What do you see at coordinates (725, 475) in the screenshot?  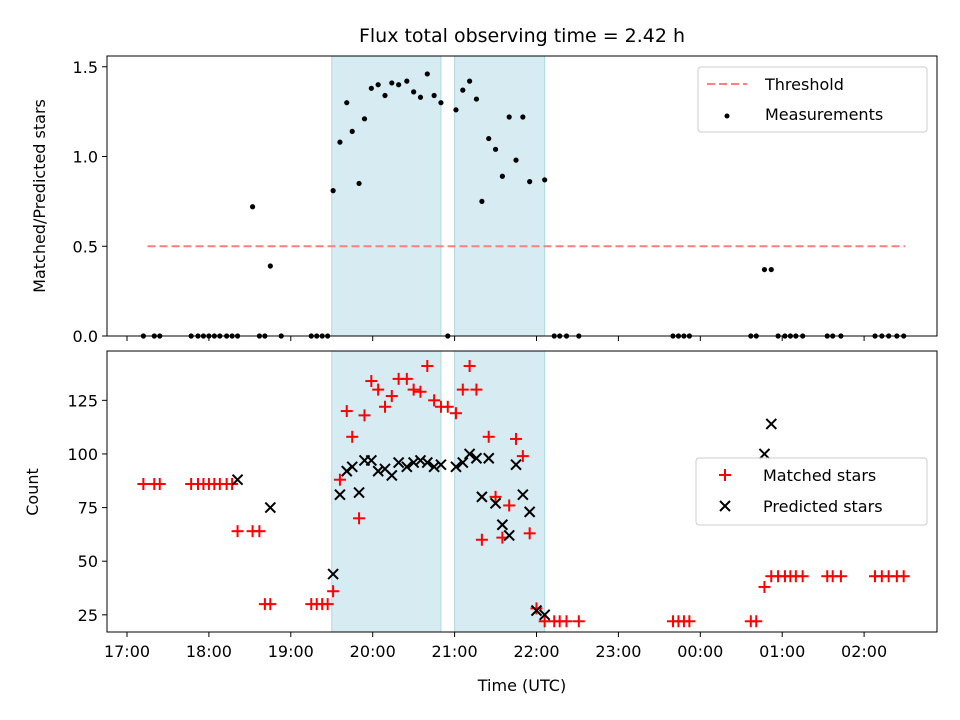 I see `legend-matched-swatch` at bounding box center [725, 475].